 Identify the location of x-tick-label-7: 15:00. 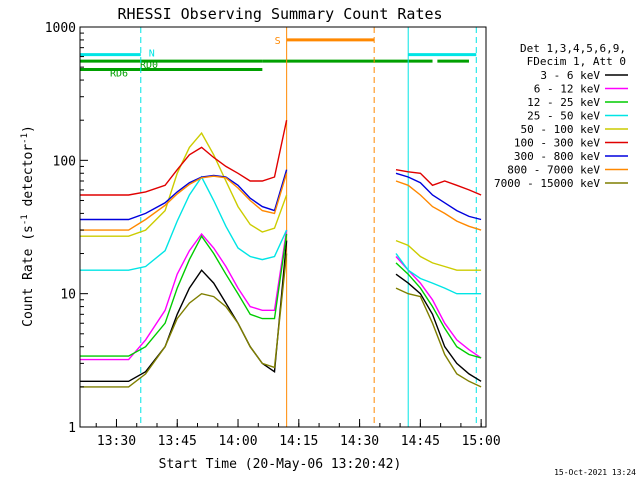
(481, 441).